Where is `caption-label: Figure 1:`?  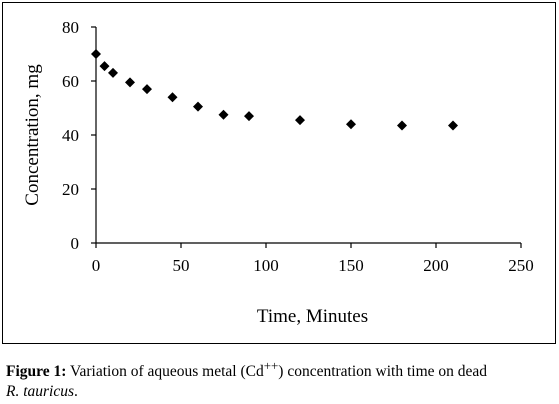
caption-label: Figure 1: is located at coordinates (36, 372).